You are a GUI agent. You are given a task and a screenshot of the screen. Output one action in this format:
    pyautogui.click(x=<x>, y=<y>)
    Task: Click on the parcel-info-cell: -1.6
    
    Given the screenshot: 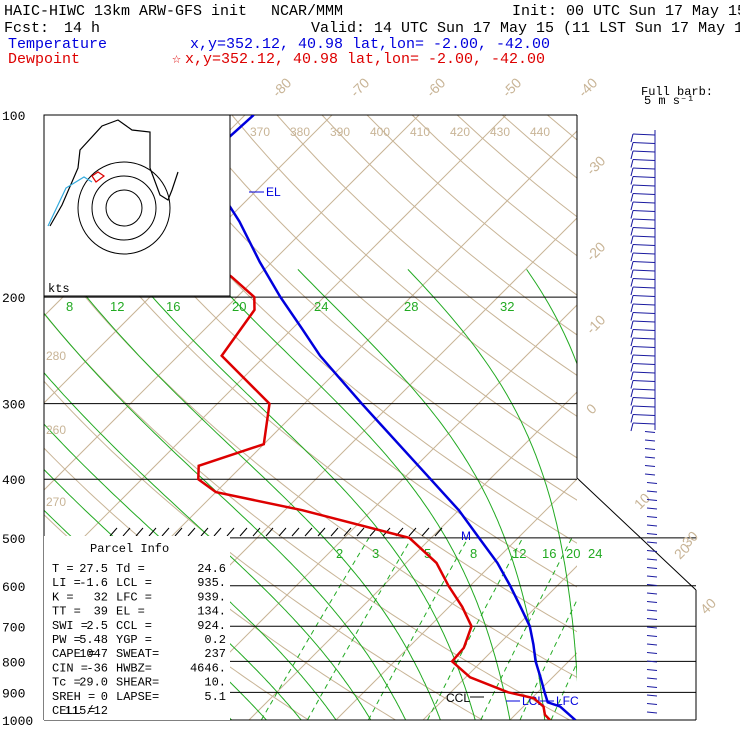 What is the action you would take?
    pyautogui.click(x=93, y=583)
    